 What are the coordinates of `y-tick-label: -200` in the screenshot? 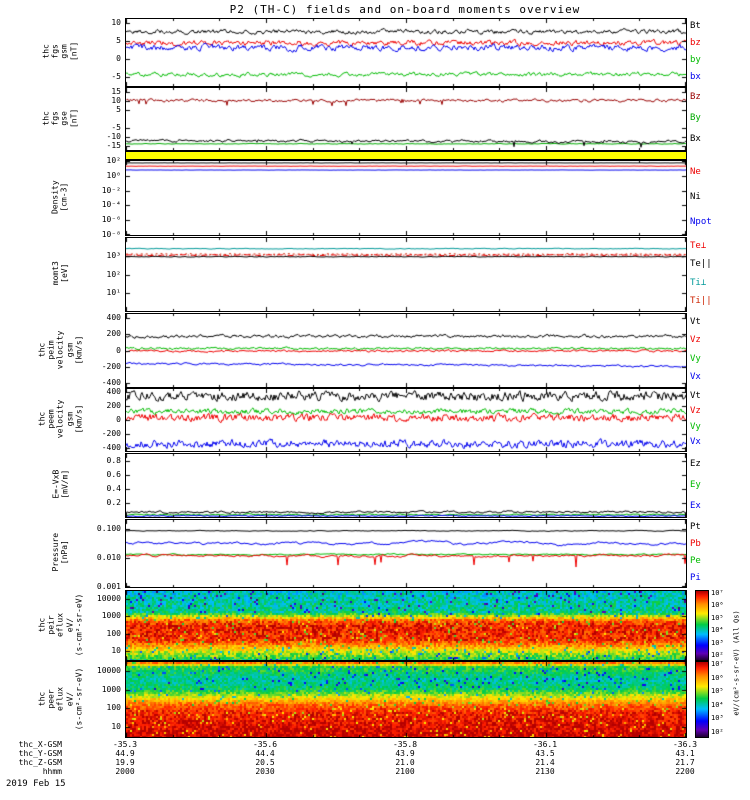 It's located at (111, 433).